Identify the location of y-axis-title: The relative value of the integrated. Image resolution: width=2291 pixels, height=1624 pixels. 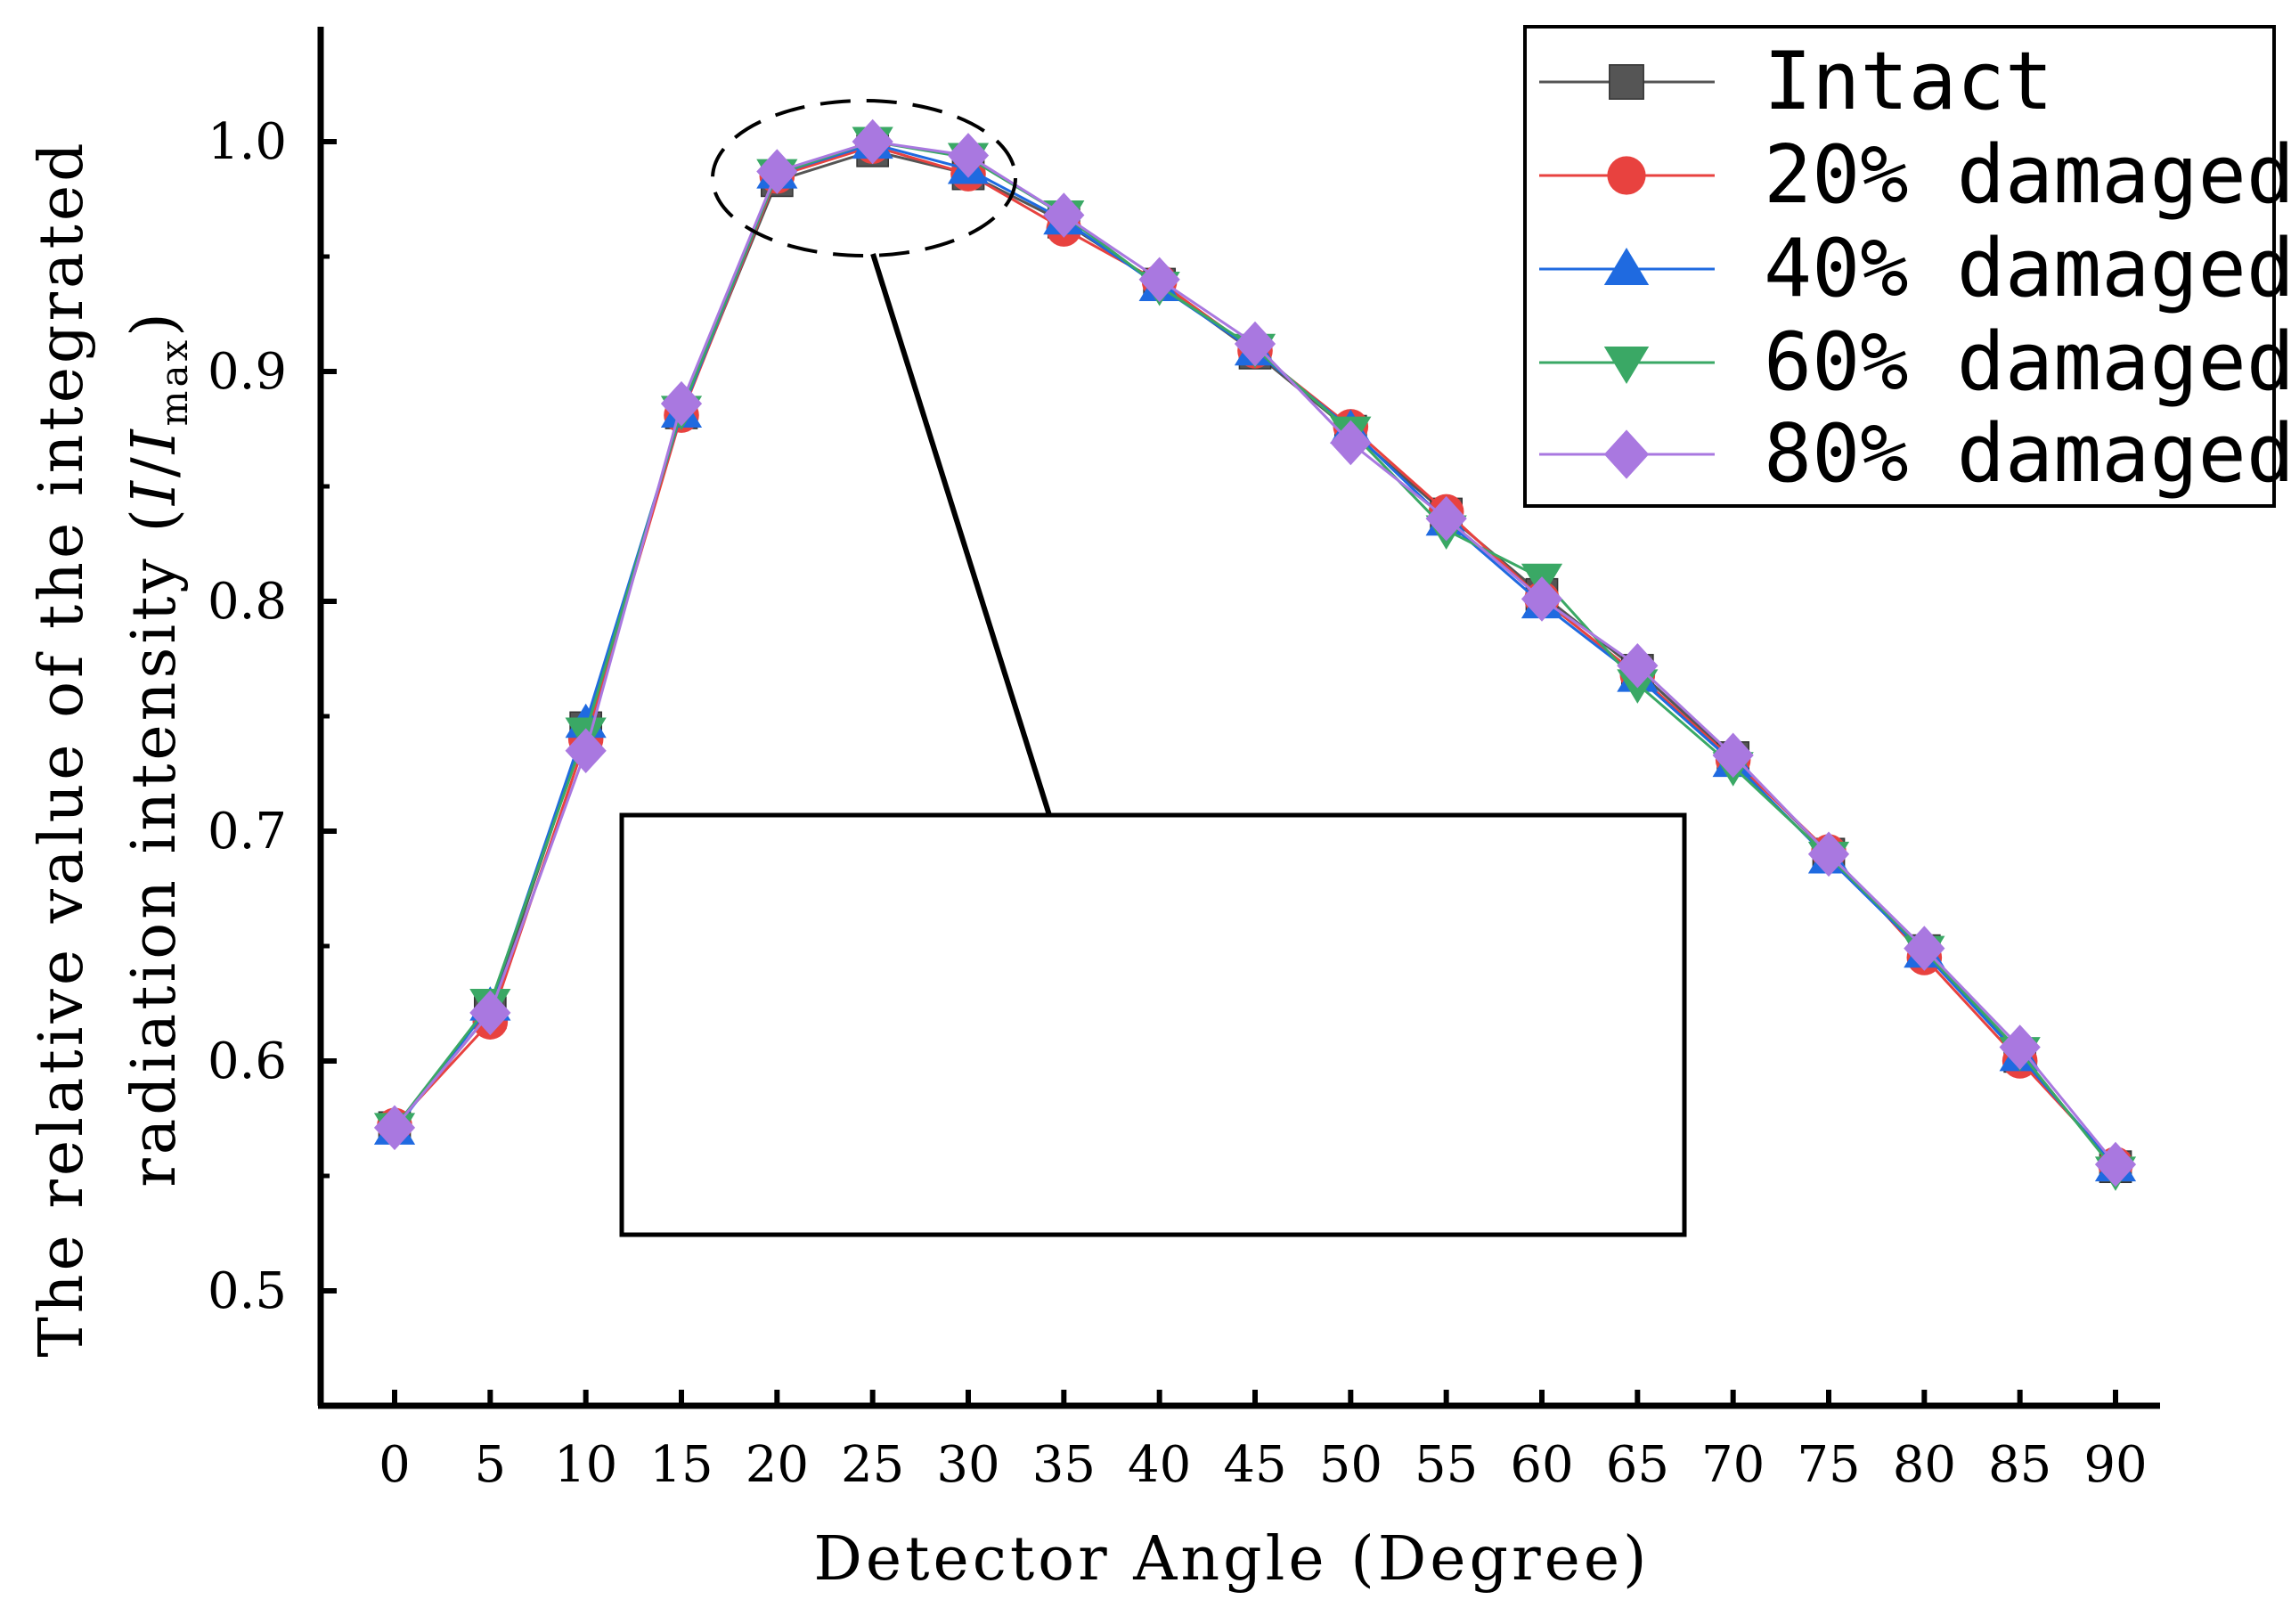
(62, 748).